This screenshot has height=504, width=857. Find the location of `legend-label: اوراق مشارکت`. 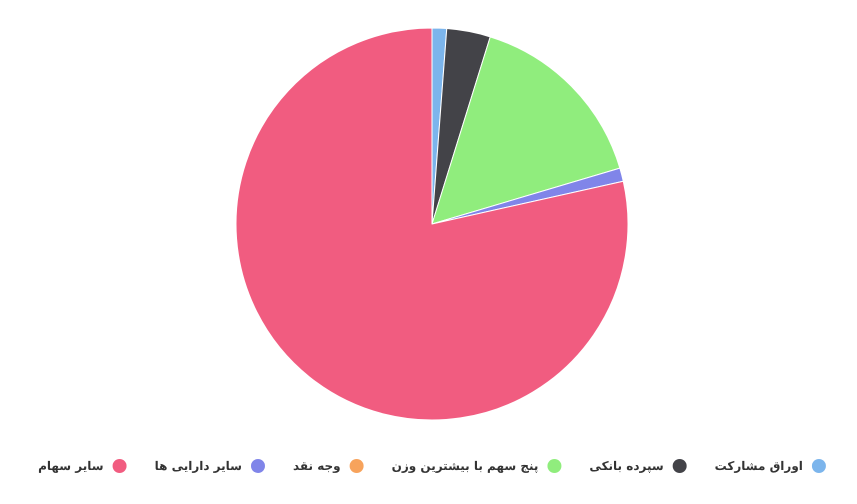

legend-label: اوراق مشارکت is located at coordinates (758, 466).